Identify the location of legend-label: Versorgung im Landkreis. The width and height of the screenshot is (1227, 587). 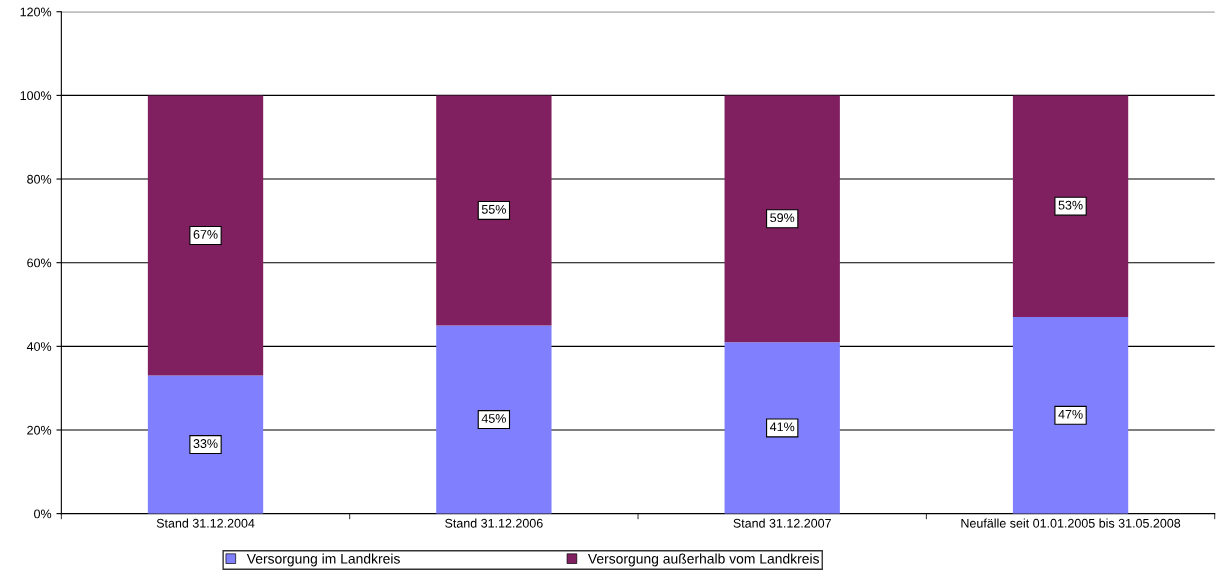
(323, 560).